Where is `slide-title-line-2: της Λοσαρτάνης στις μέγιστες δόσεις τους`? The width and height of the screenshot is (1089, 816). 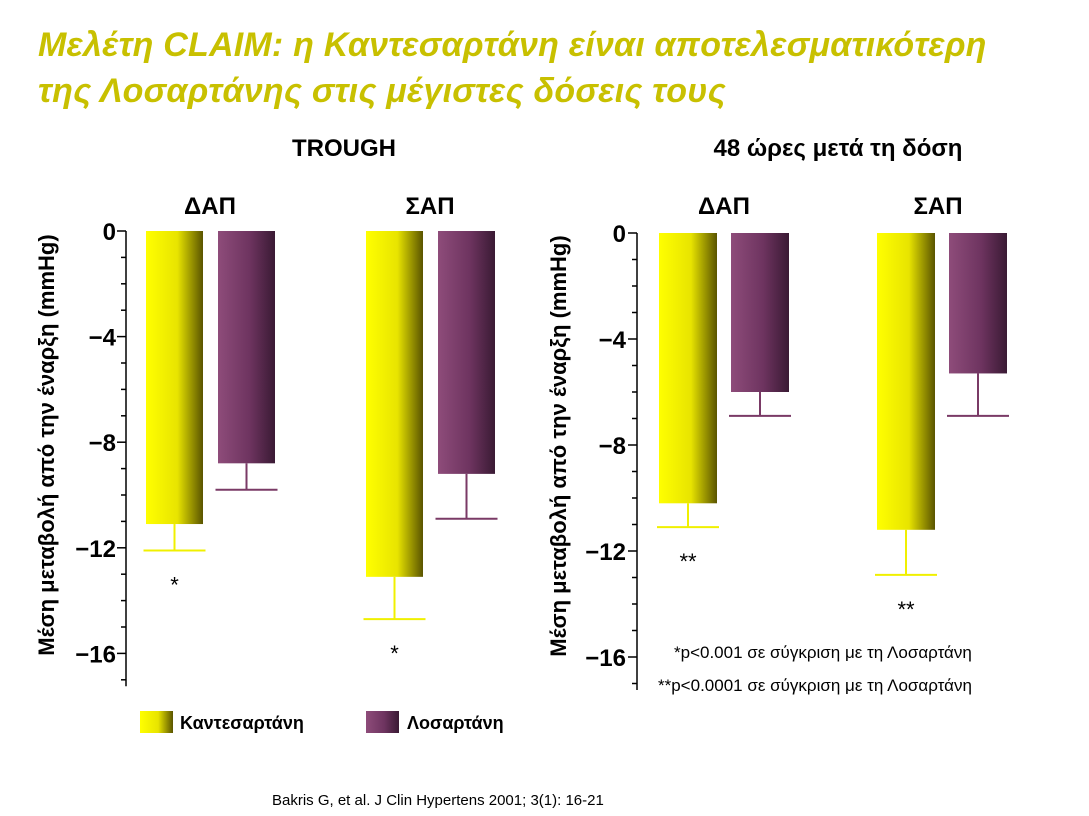 slide-title-line-2: της Λοσαρτάνης στις μέγιστες δόσεις τους is located at coordinates (382, 91).